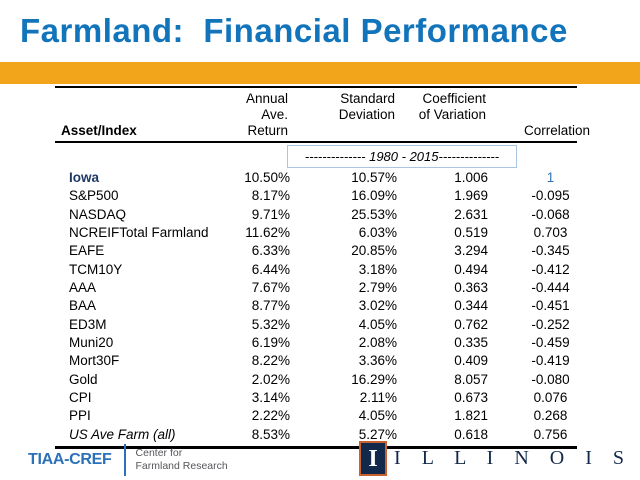 The width and height of the screenshot is (640, 480). What do you see at coordinates (374, 196) in the screenshot?
I see `stddev-cell: 16.09%` at bounding box center [374, 196].